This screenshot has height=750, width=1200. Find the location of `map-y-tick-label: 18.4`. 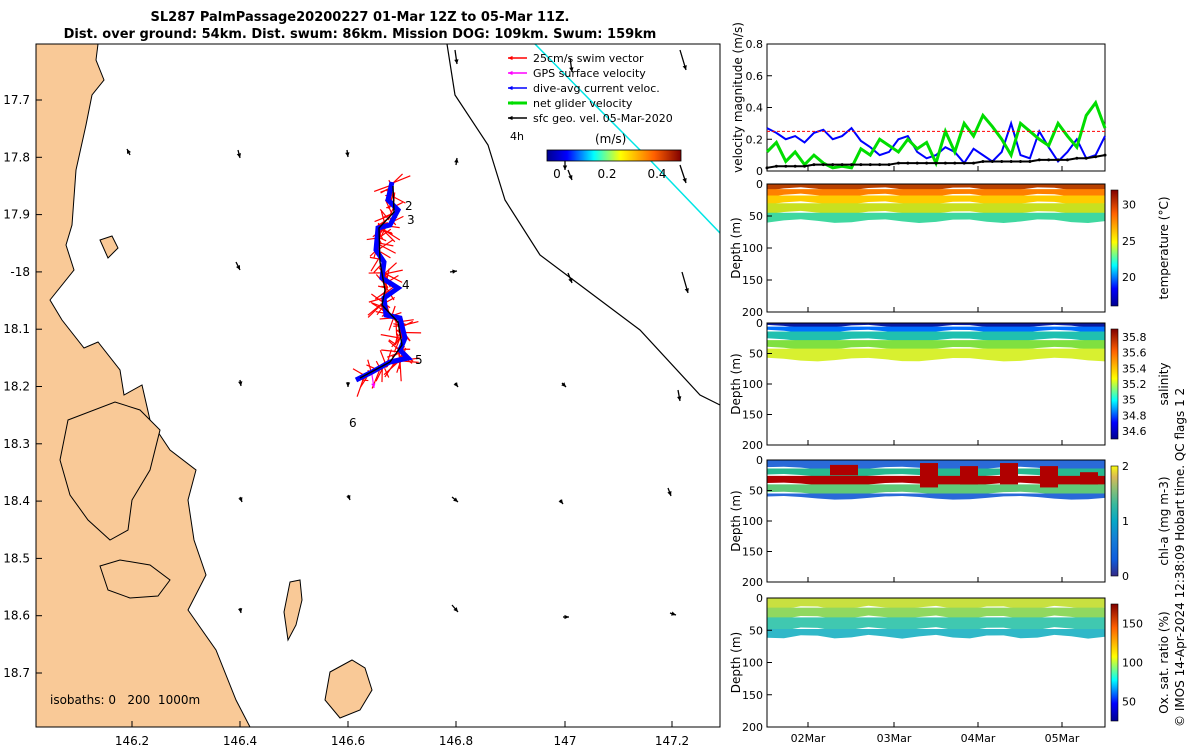

map-y-tick-label: 18.4 is located at coordinates (16, 501).